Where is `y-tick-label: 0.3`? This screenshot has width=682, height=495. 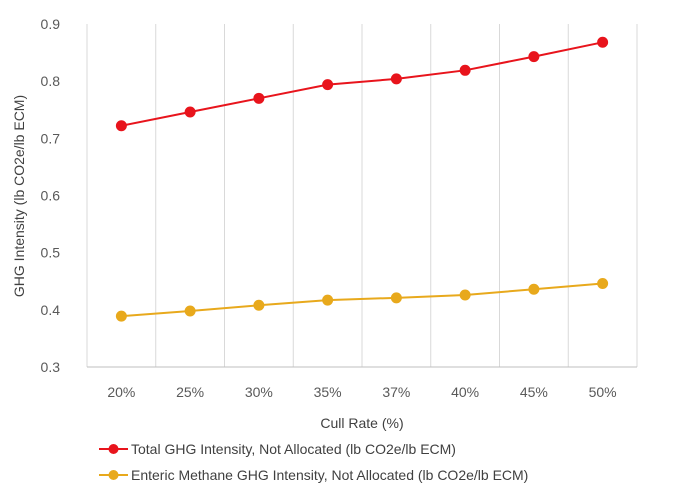
y-tick-label: 0.3 is located at coordinates (51, 367).